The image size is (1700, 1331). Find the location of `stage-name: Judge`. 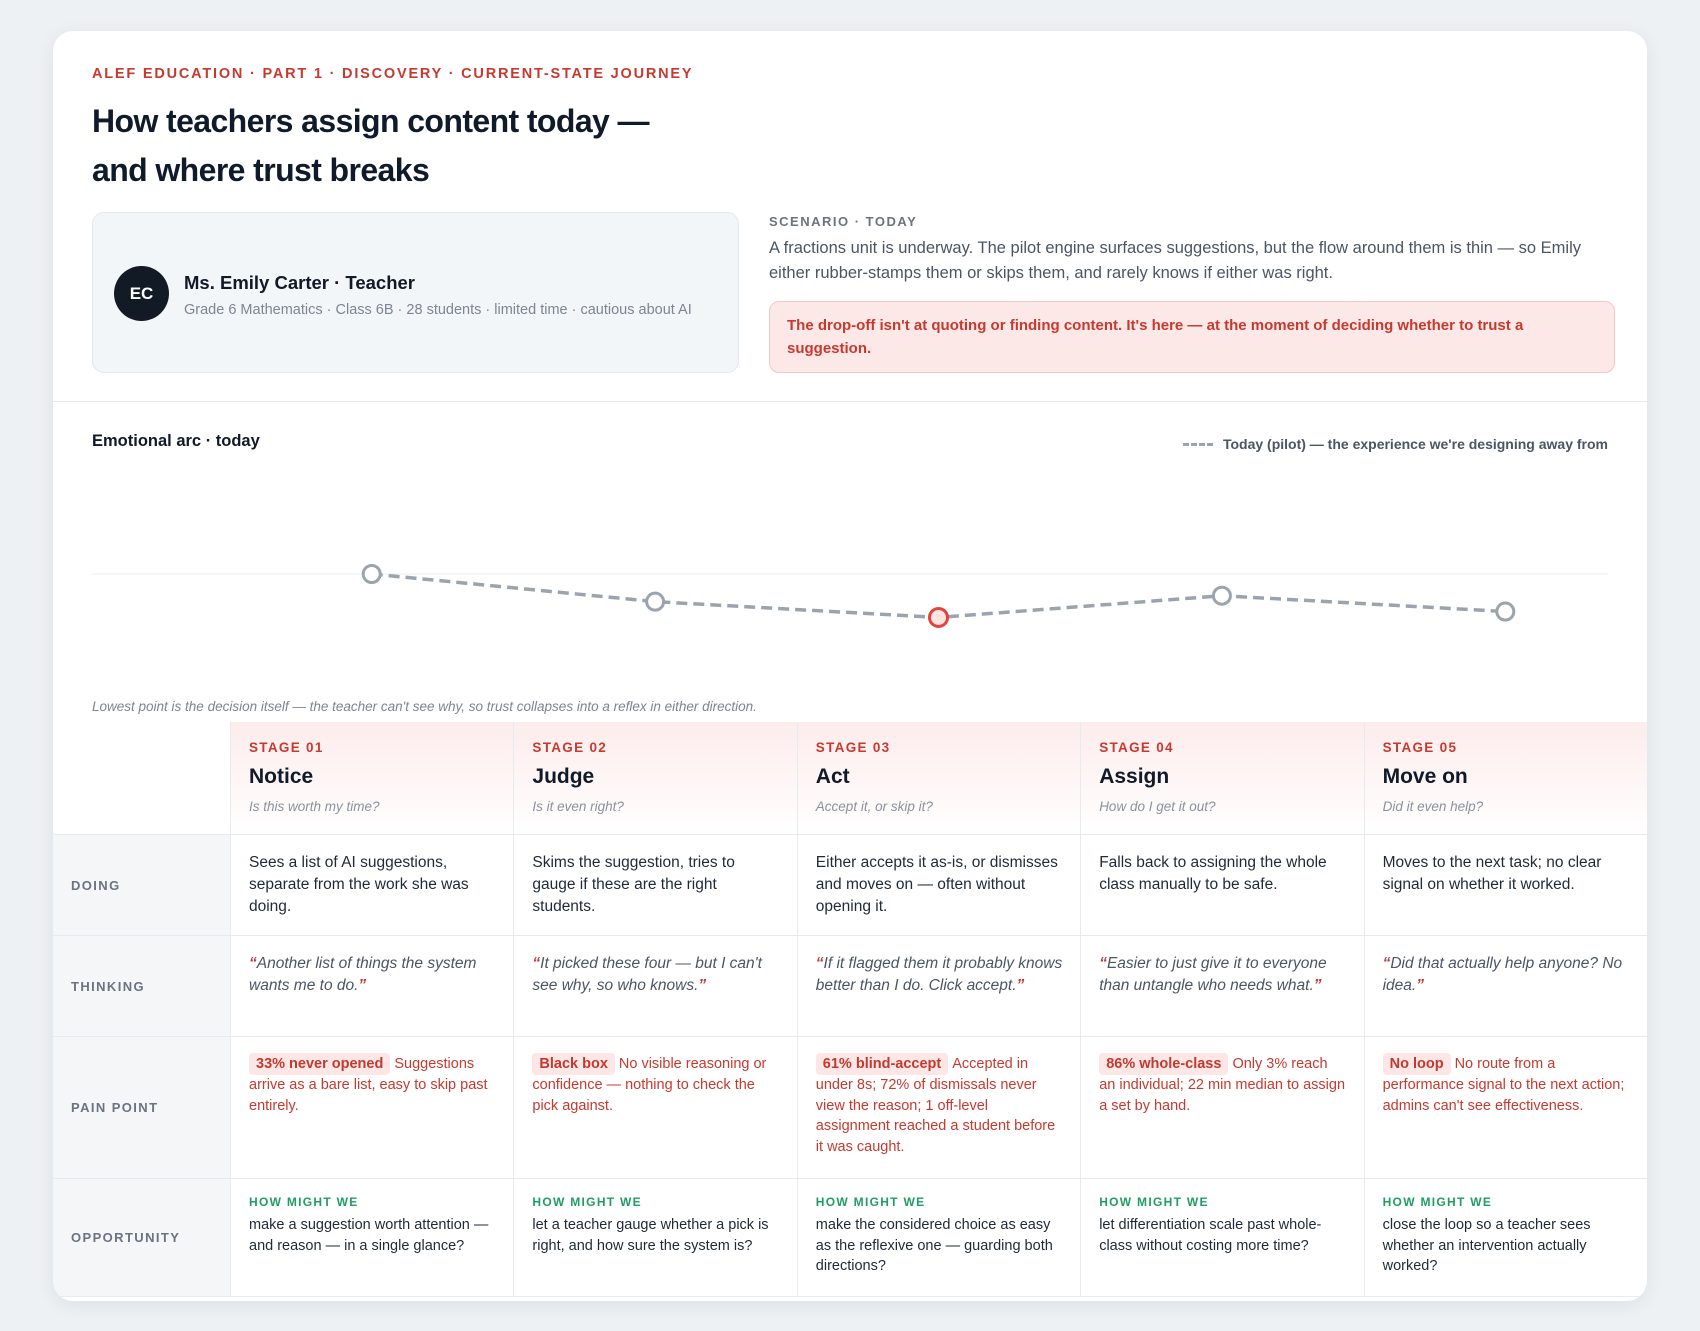

stage-name: Judge is located at coordinates (563, 776).